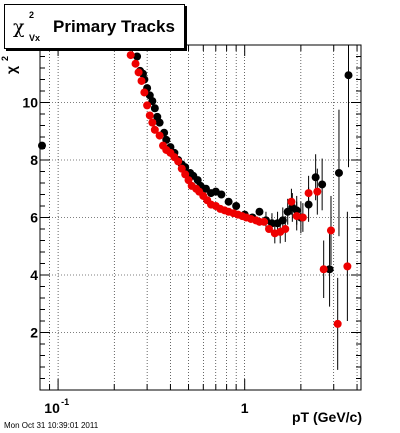 Image resolution: width=400 pixels, height=433 pixels. I want to click on y-axis-label: χ 2, so click(9, 65).